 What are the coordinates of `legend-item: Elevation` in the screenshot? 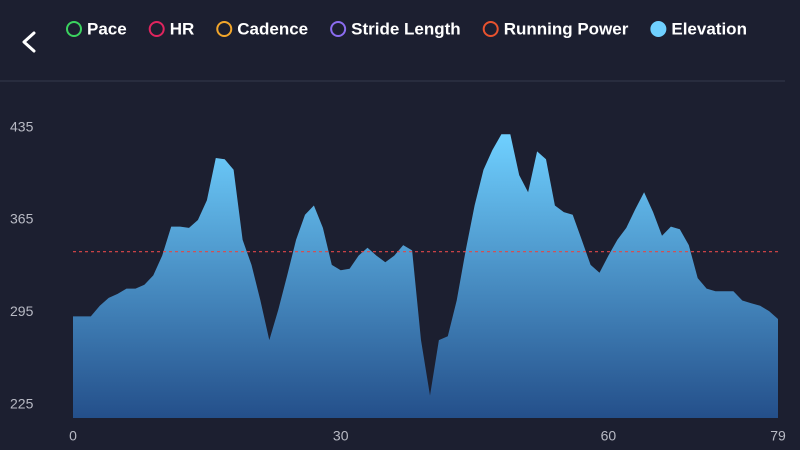 It's located at (698, 28).